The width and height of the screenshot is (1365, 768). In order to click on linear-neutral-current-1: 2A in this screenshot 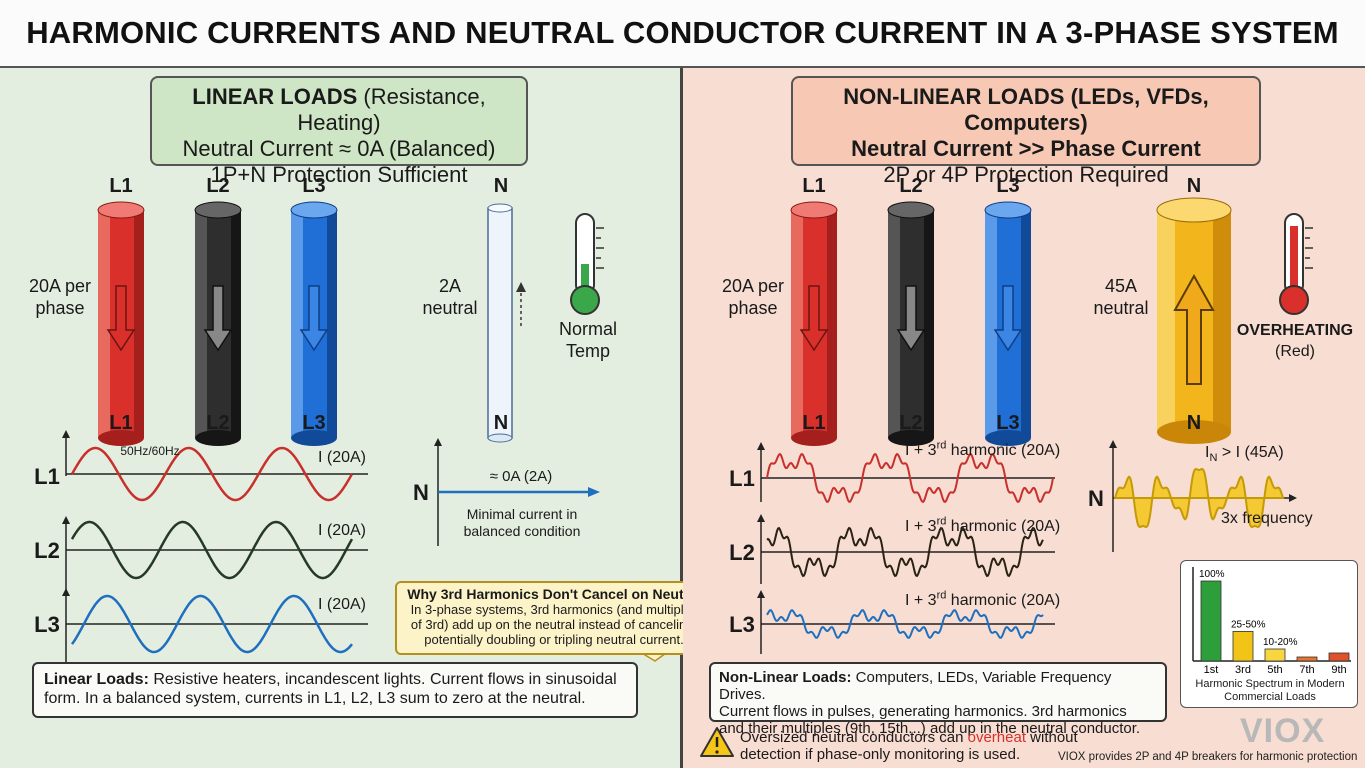, I will do `click(450, 286)`.